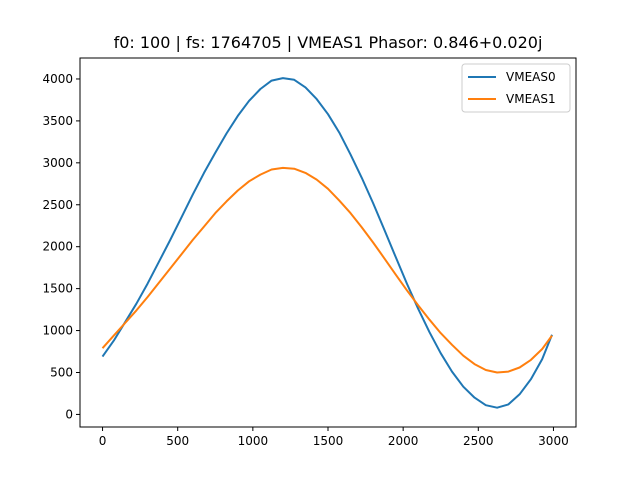 The width and height of the screenshot is (640, 480). Describe the element at coordinates (57, 331) in the screenshot. I see `y-tick-label: 1000` at that location.